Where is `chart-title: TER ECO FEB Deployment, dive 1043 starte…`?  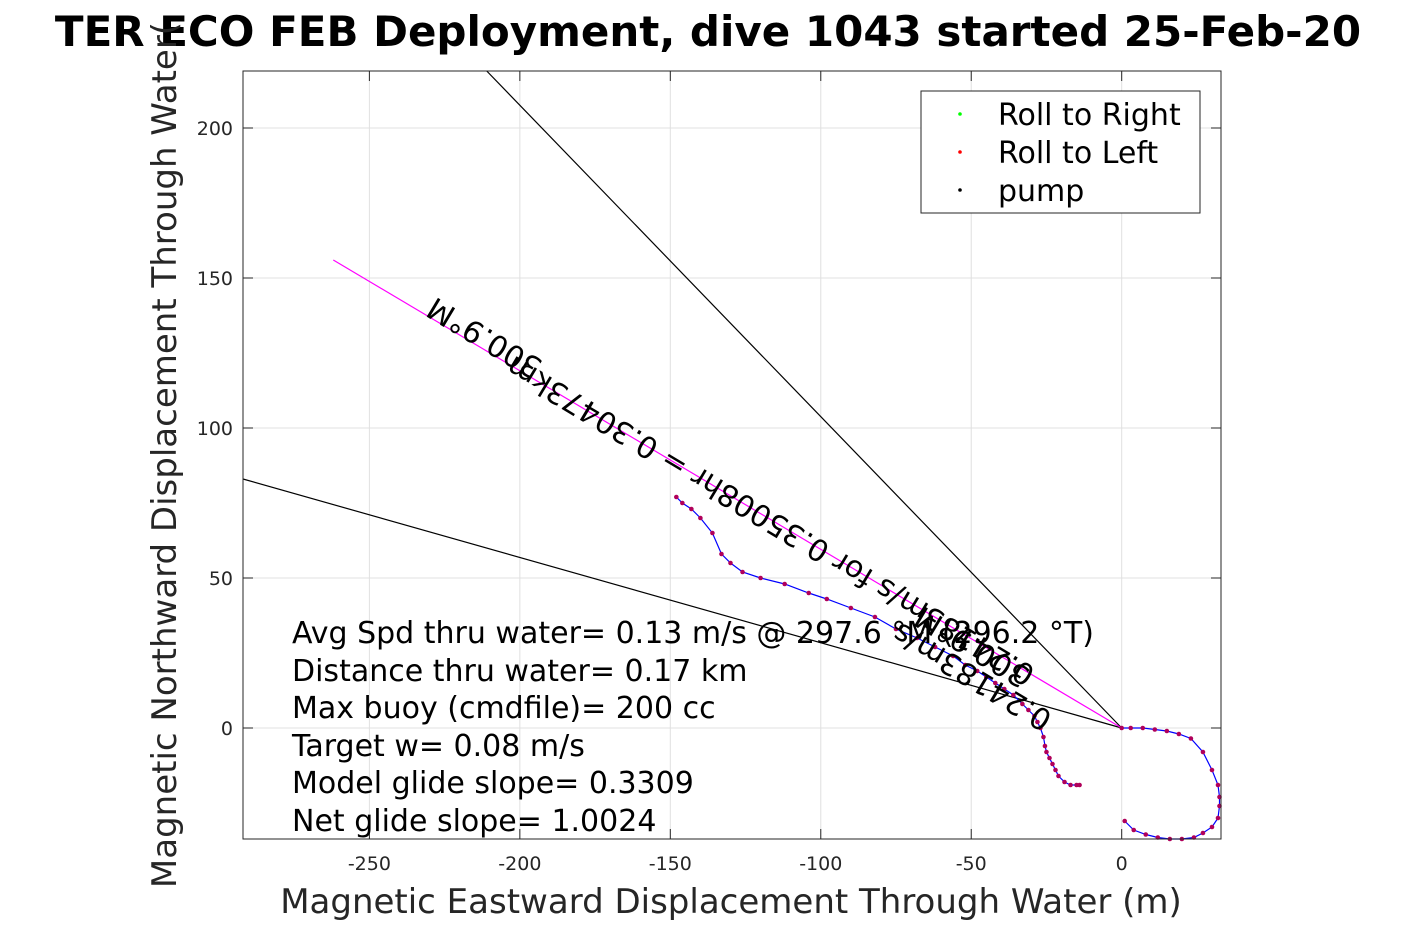
chart-title: TER ECO FEB Deployment, dive 1043 starte… is located at coordinates (708, 31).